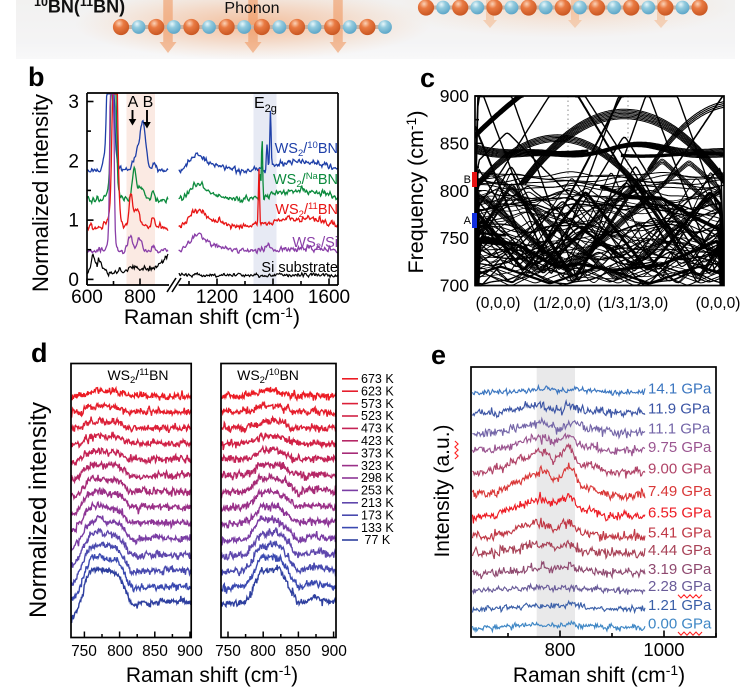  I want to click on svg-text: 0, so click(73, 280).